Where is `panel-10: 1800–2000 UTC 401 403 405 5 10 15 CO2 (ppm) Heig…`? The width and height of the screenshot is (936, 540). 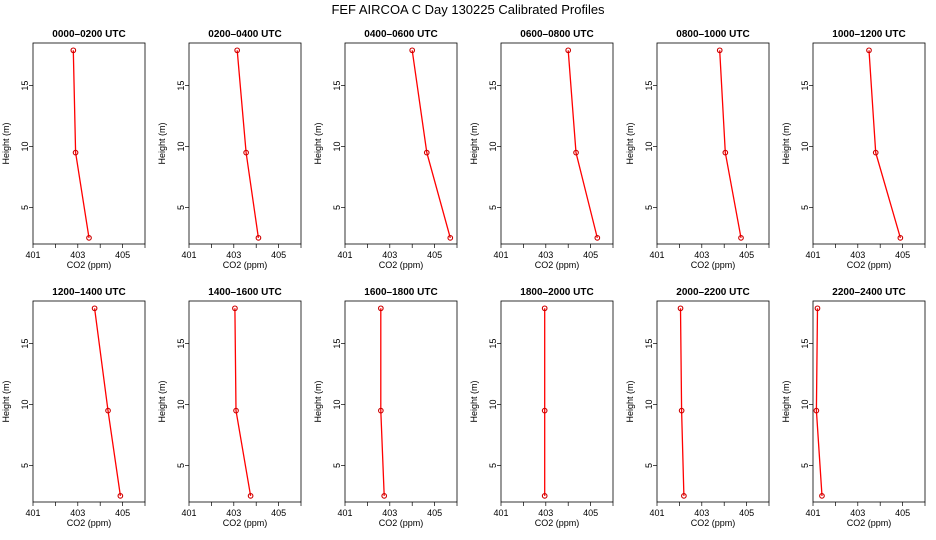 panel-10: 1800–2000 UTC 401 403 405 5 10 15 CO2 (ppm) Heig… is located at coordinates (541, 407).